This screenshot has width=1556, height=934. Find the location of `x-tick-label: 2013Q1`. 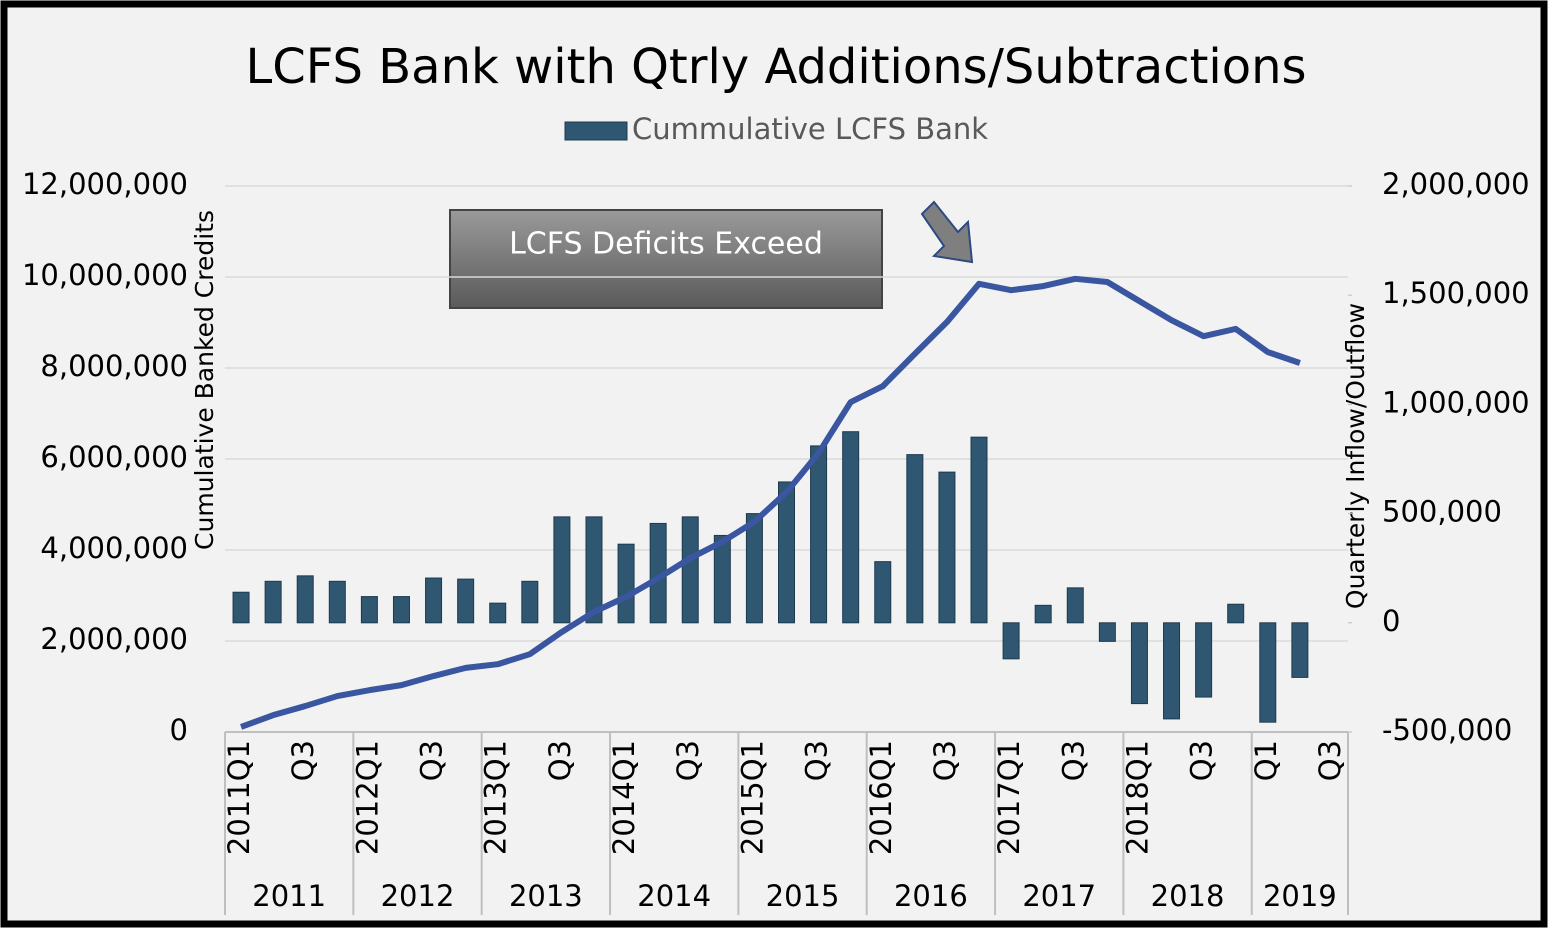

x-tick-label: 2013Q1 is located at coordinates (496, 797).